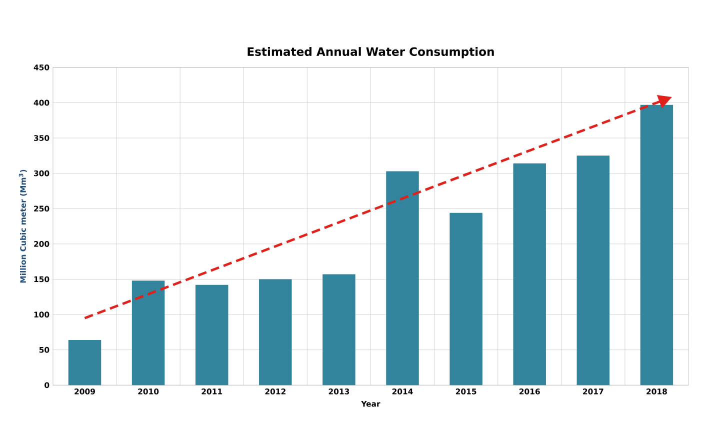 This screenshot has width=727, height=433. Describe the element at coordinates (371, 52) in the screenshot. I see `chart-title: Estimated Annual Water Consumption` at that location.